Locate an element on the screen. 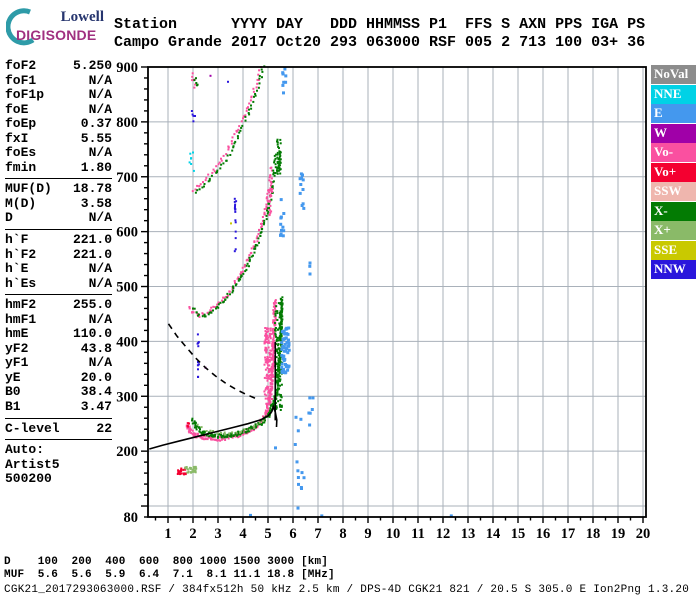 Image resolution: width=700 pixels, height=600 pixels. svg-text: 200 is located at coordinates (127, 452).